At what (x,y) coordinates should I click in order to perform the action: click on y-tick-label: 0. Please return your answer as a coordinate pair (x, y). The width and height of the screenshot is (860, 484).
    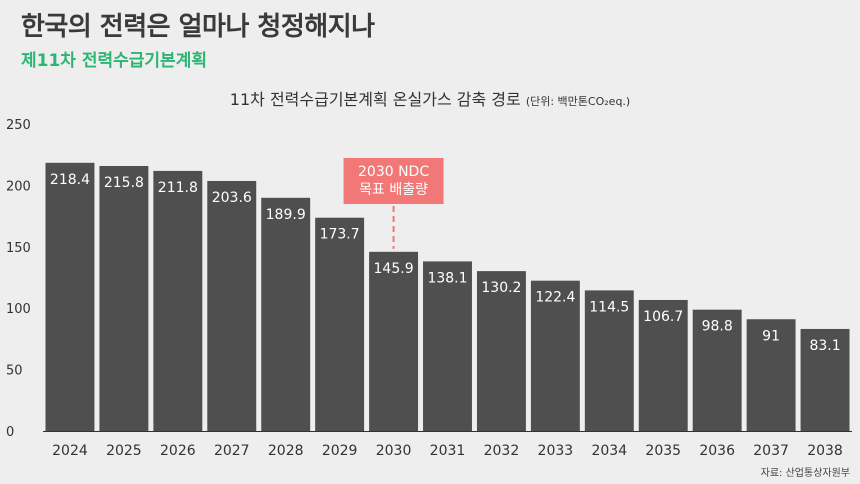
    Looking at the image, I should click on (10, 432).